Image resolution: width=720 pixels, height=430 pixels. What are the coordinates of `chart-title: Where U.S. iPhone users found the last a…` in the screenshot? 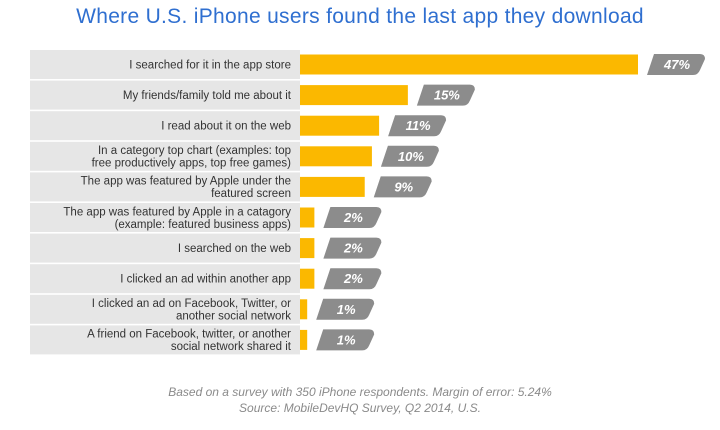 It's located at (360, 16).